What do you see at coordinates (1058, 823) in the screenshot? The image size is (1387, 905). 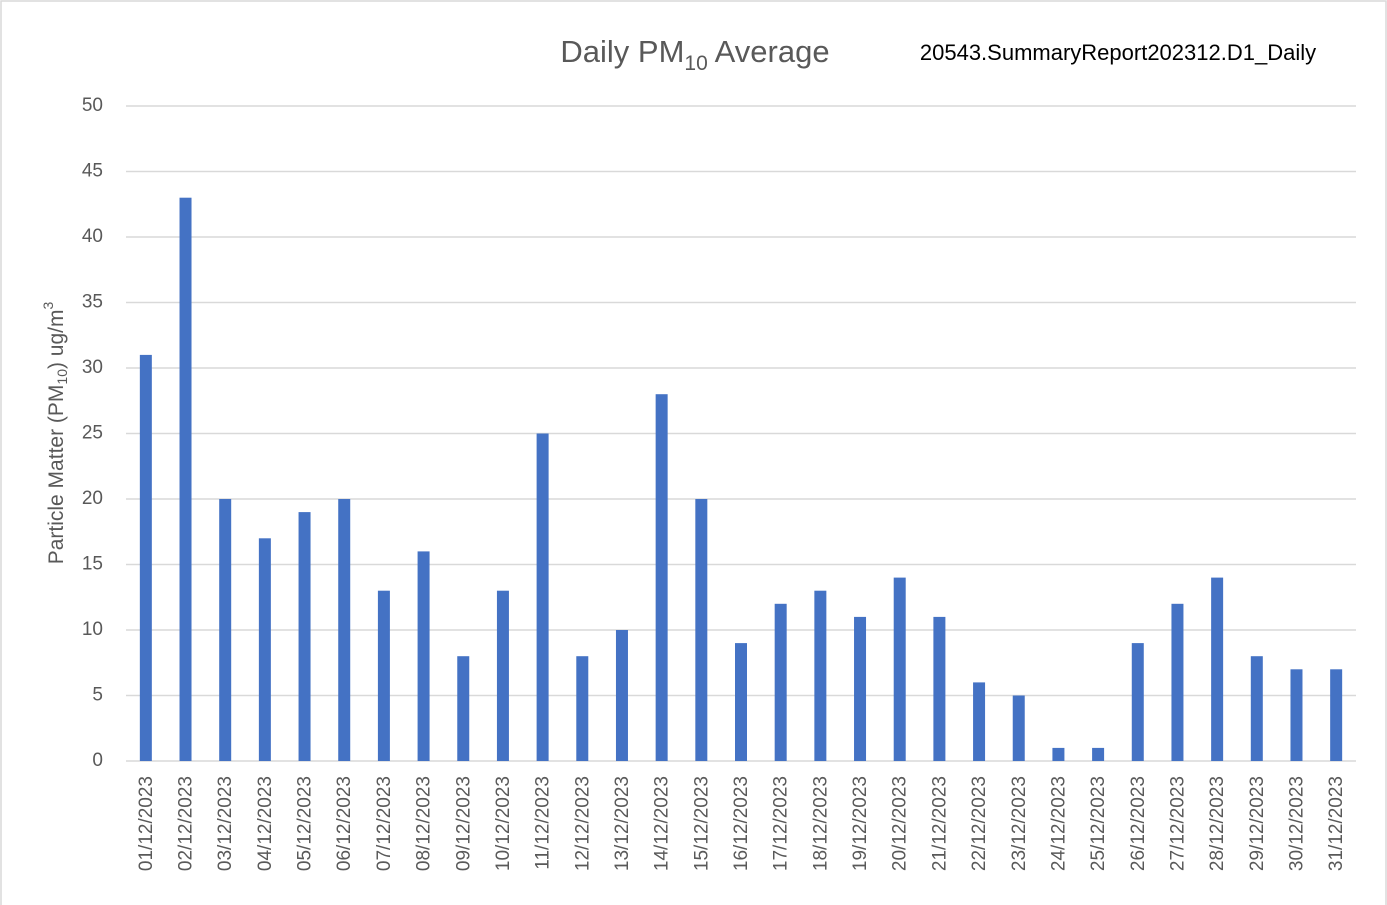 I see `x-tick-label: 24/12/2023` at bounding box center [1058, 823].